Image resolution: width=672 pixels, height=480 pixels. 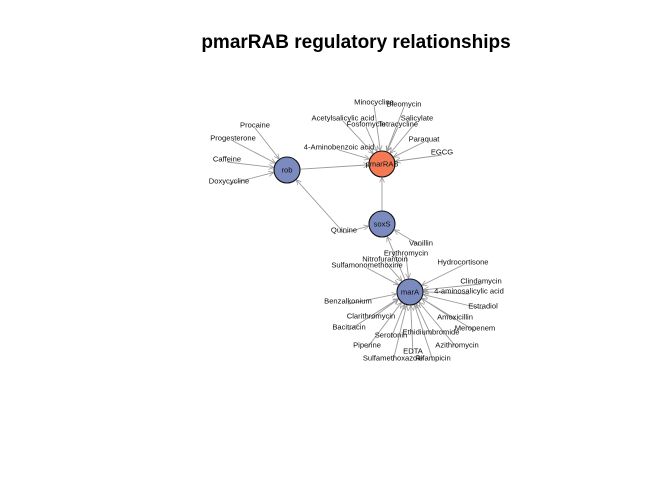 What do you see at coordinates (393, 358) in the screenshot?
I see `leaf-label-sulfamethoxazole: Sulfamethoxazole` at bounding box center [393, 358].